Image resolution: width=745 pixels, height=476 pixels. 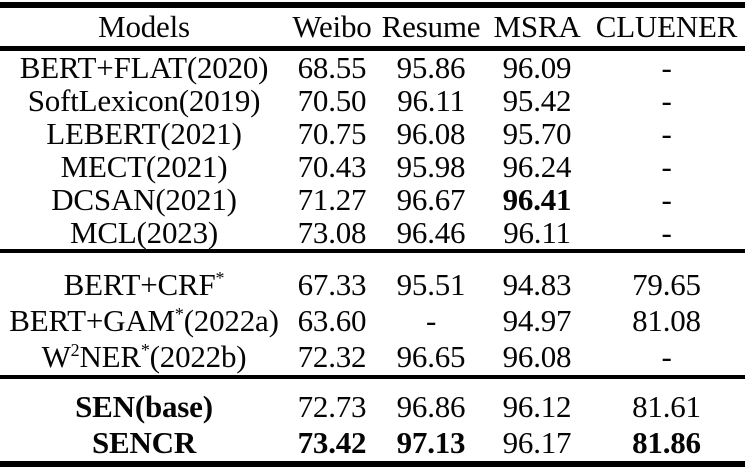 I want to click on table-row: MCL(2023) 73.08 96.46 96.11 -, so click(x=372, y=232).